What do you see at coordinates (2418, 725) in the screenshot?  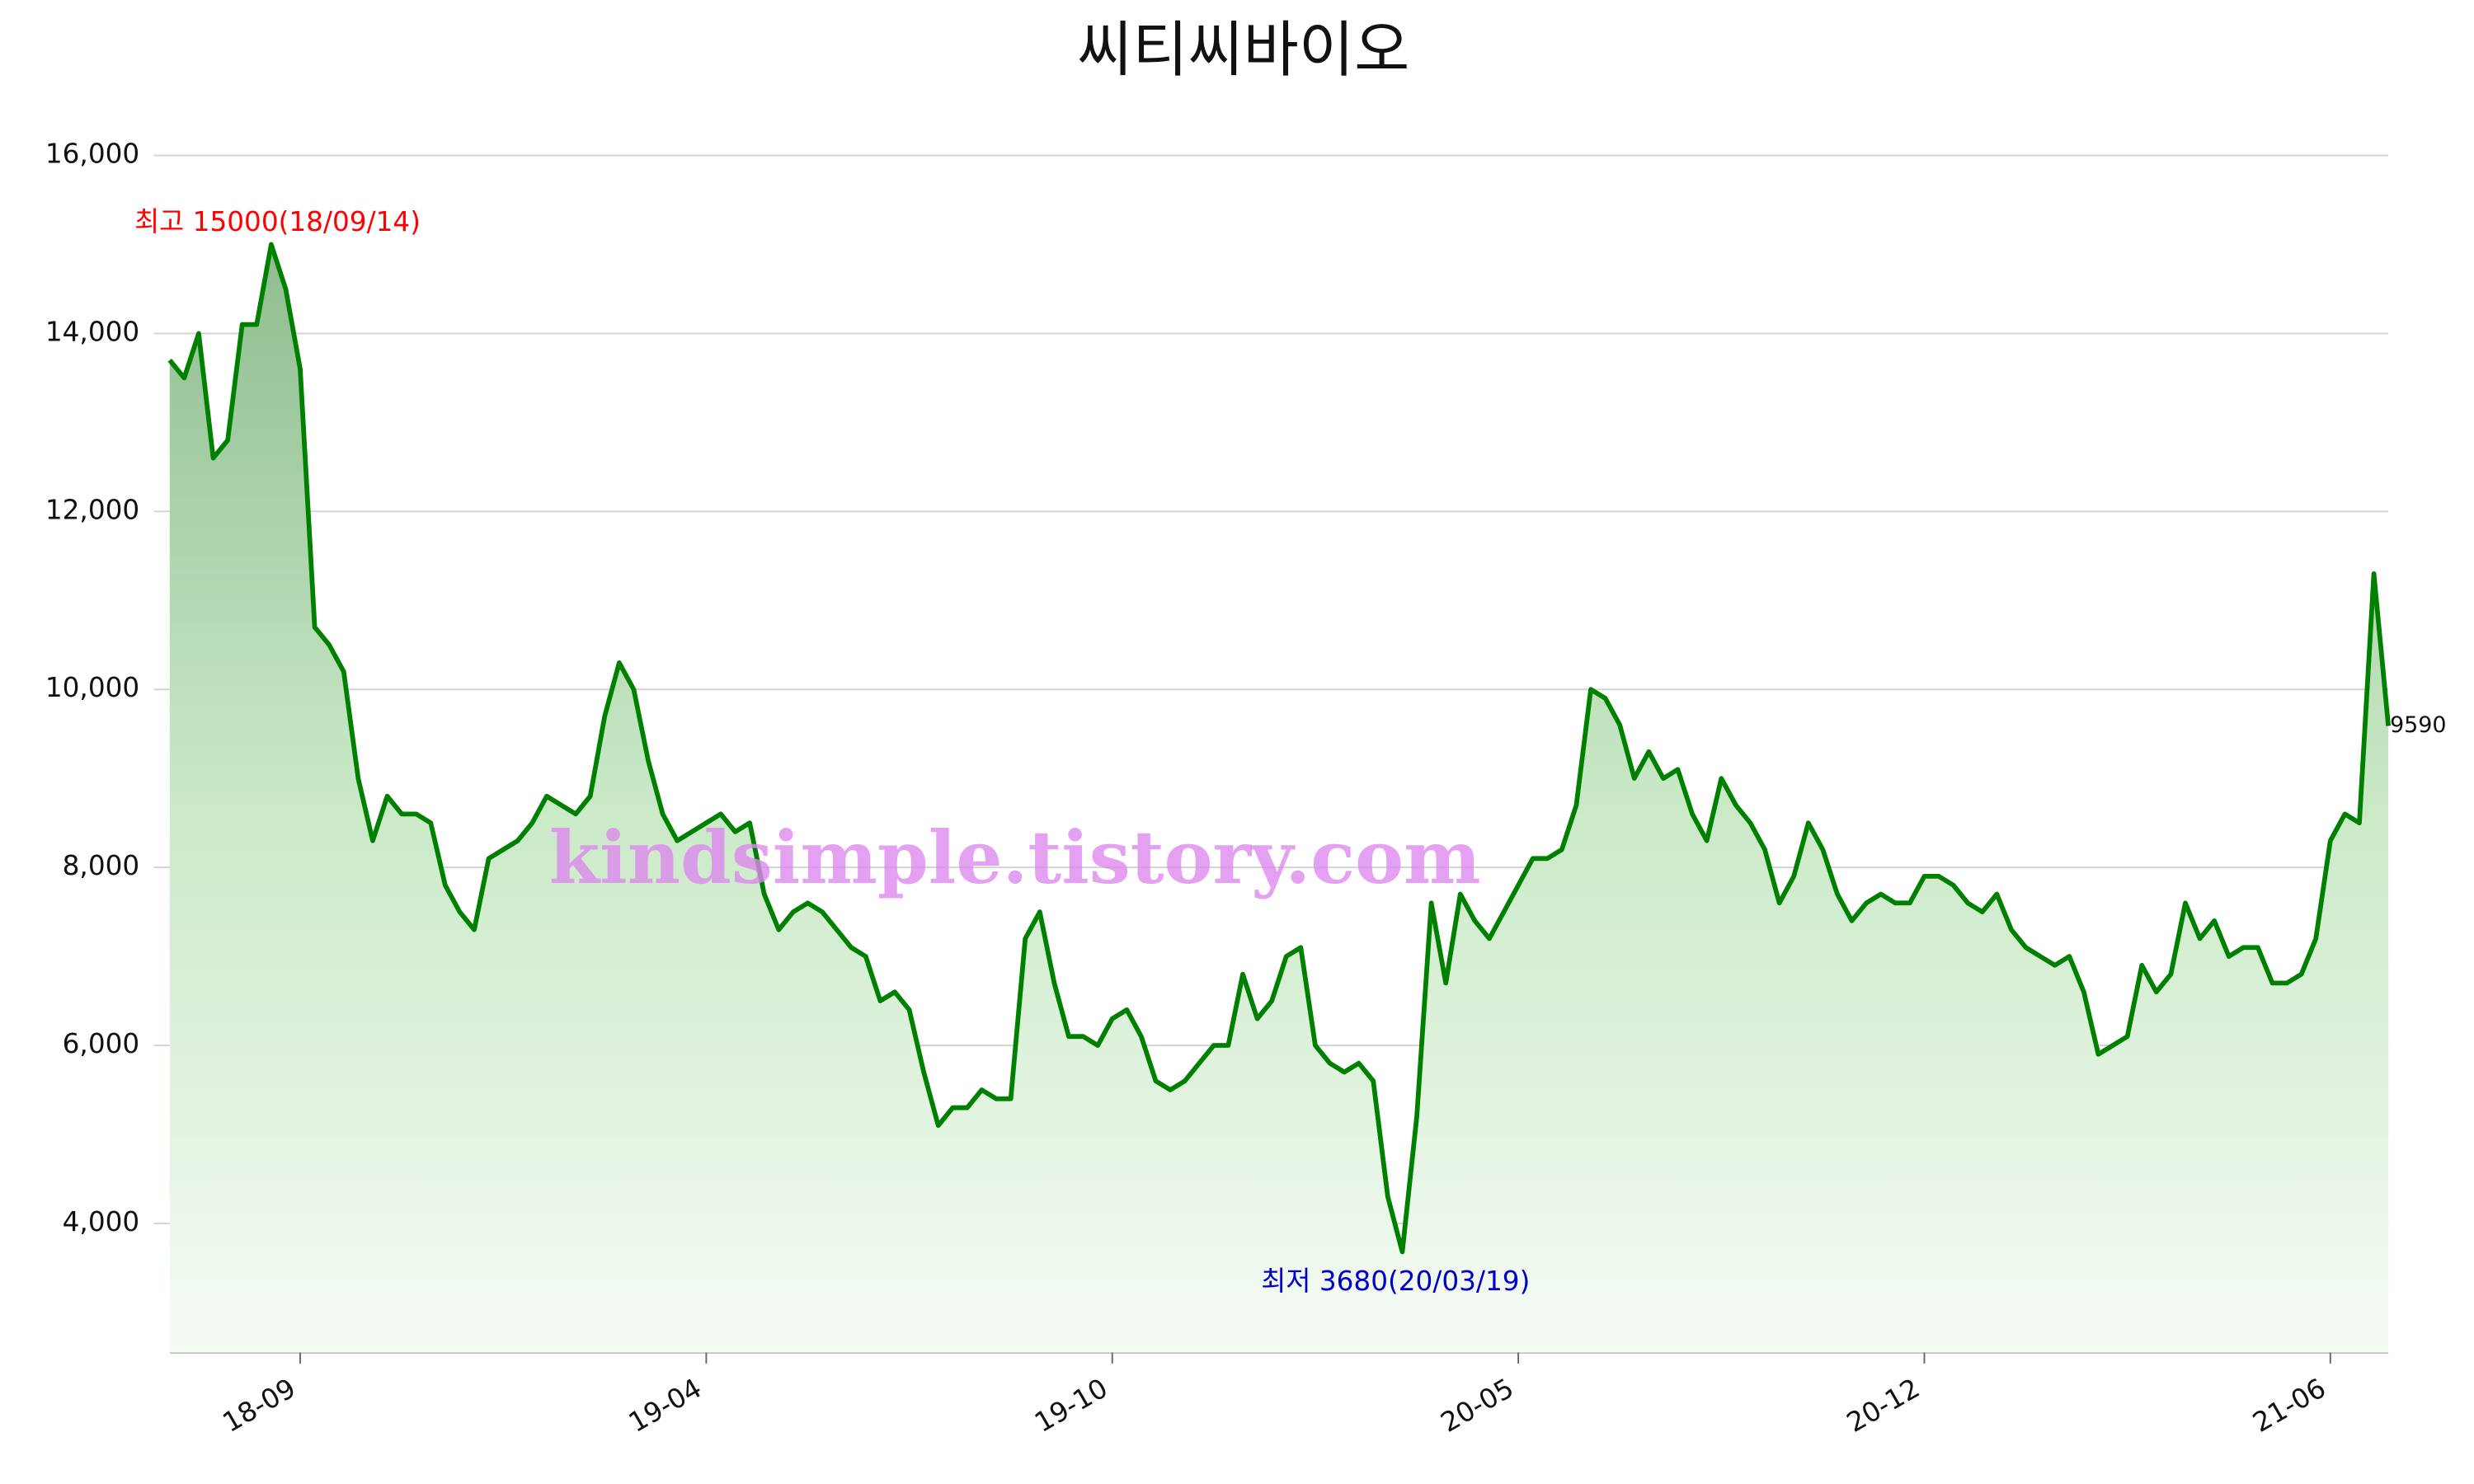 I see `last-value-label: 9590` at bounding box center [2418, 725].